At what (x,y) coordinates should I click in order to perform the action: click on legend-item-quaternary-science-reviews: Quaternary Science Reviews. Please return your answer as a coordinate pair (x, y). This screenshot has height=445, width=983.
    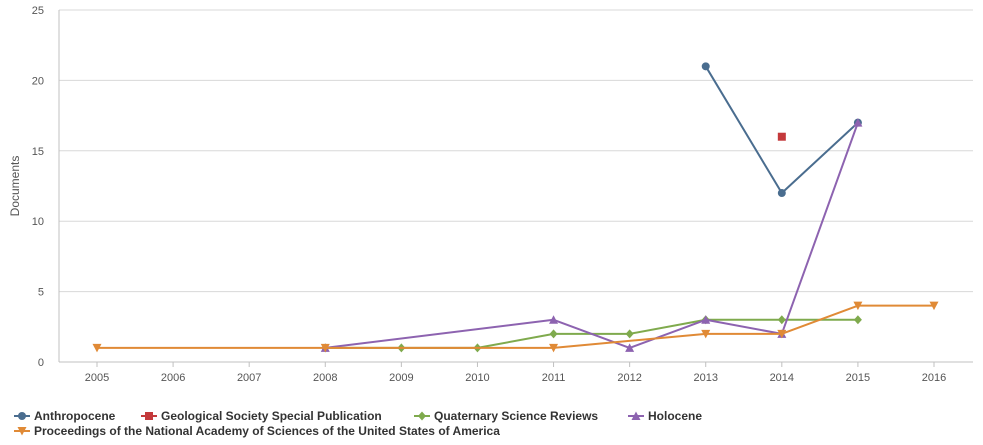
    Looking at the image, I should click on (506, 416).